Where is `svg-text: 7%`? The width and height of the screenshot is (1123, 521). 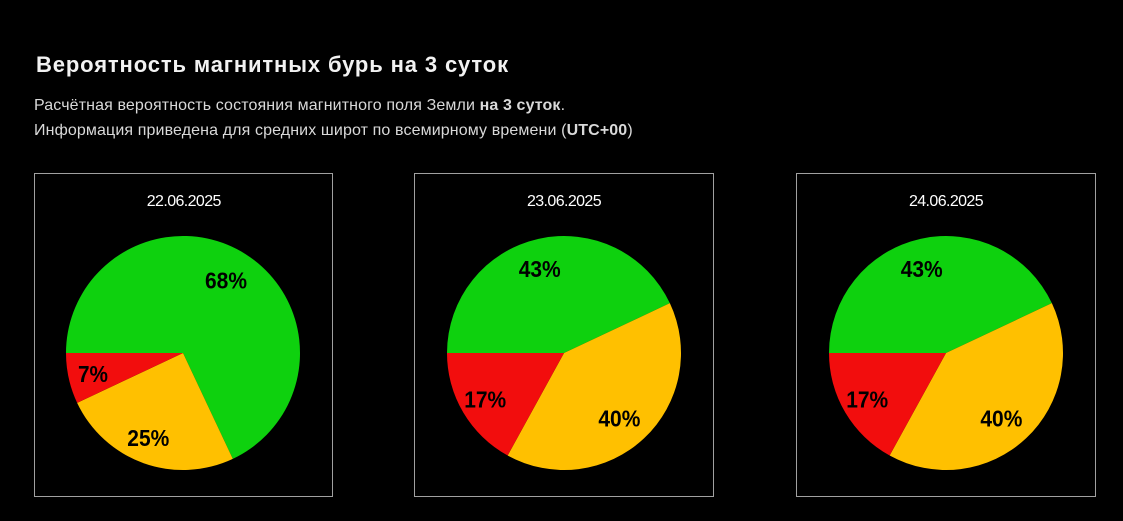 svg-text: 7% is located at coordinates (93, 373).